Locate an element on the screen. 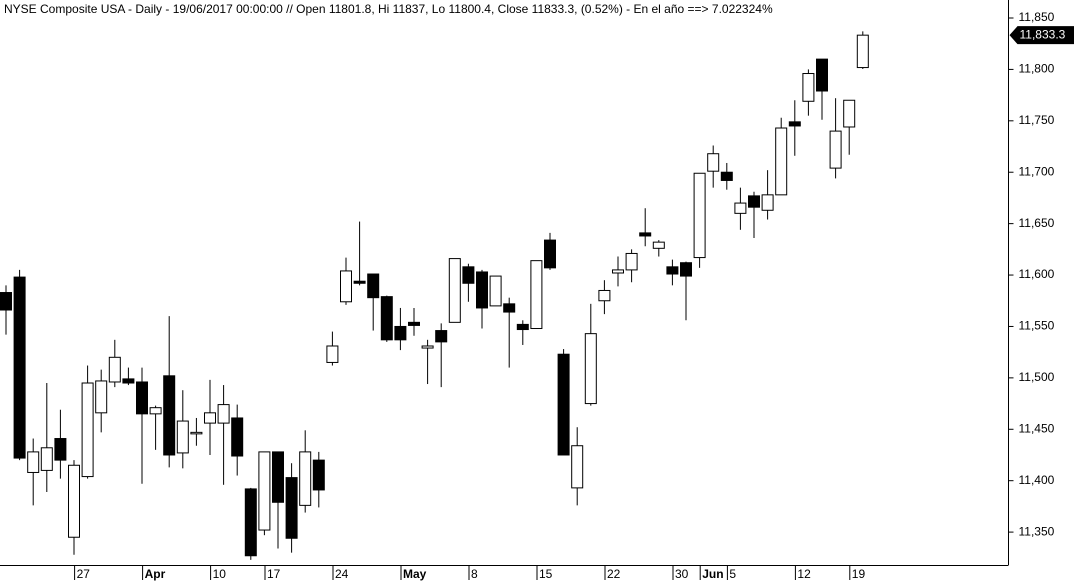 This screenshot has height=585, width=1074. x-tick-label: 19 is located at coordinates (859, 574).